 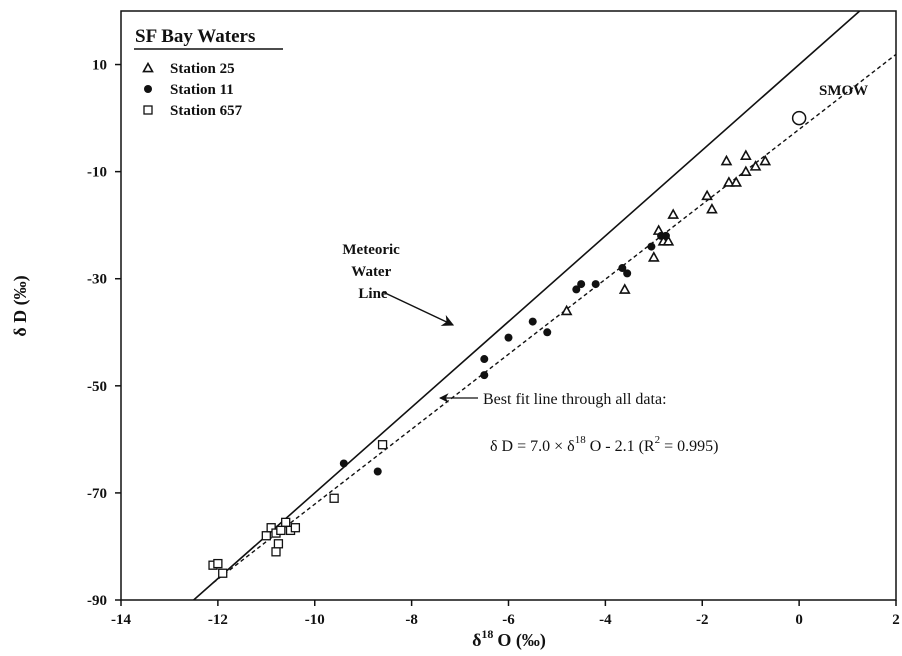 I want to click on x-tick-label: -4, so click(x=605, y=620).